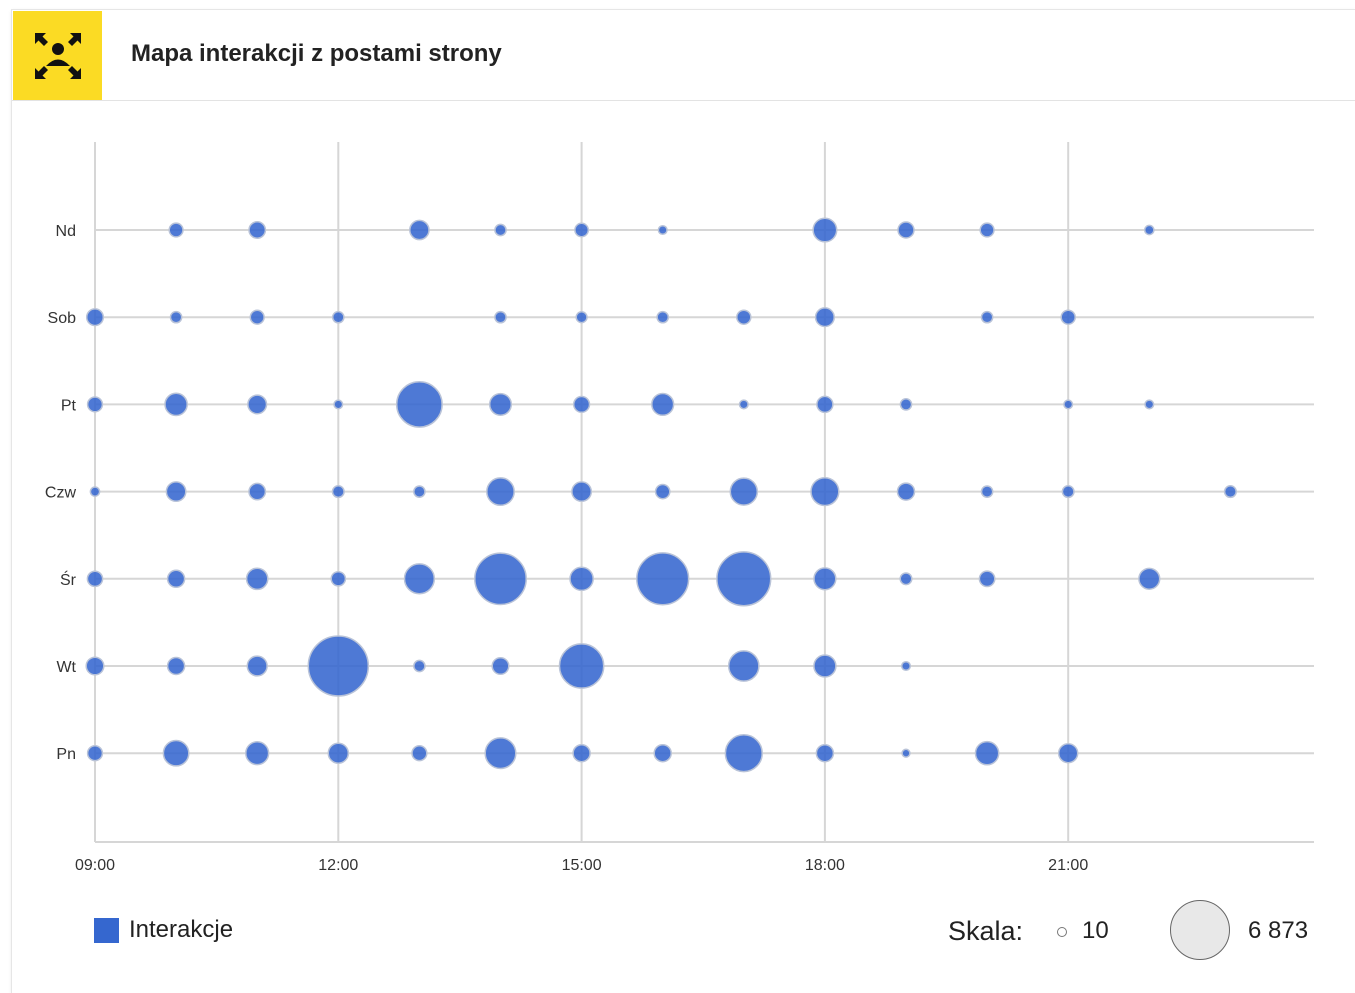 This screenshot has height=993, width=1355. Describe the element at coordinates (1068, 865) in the screenshot. I see `x-tick-label: 21:00` at that location.